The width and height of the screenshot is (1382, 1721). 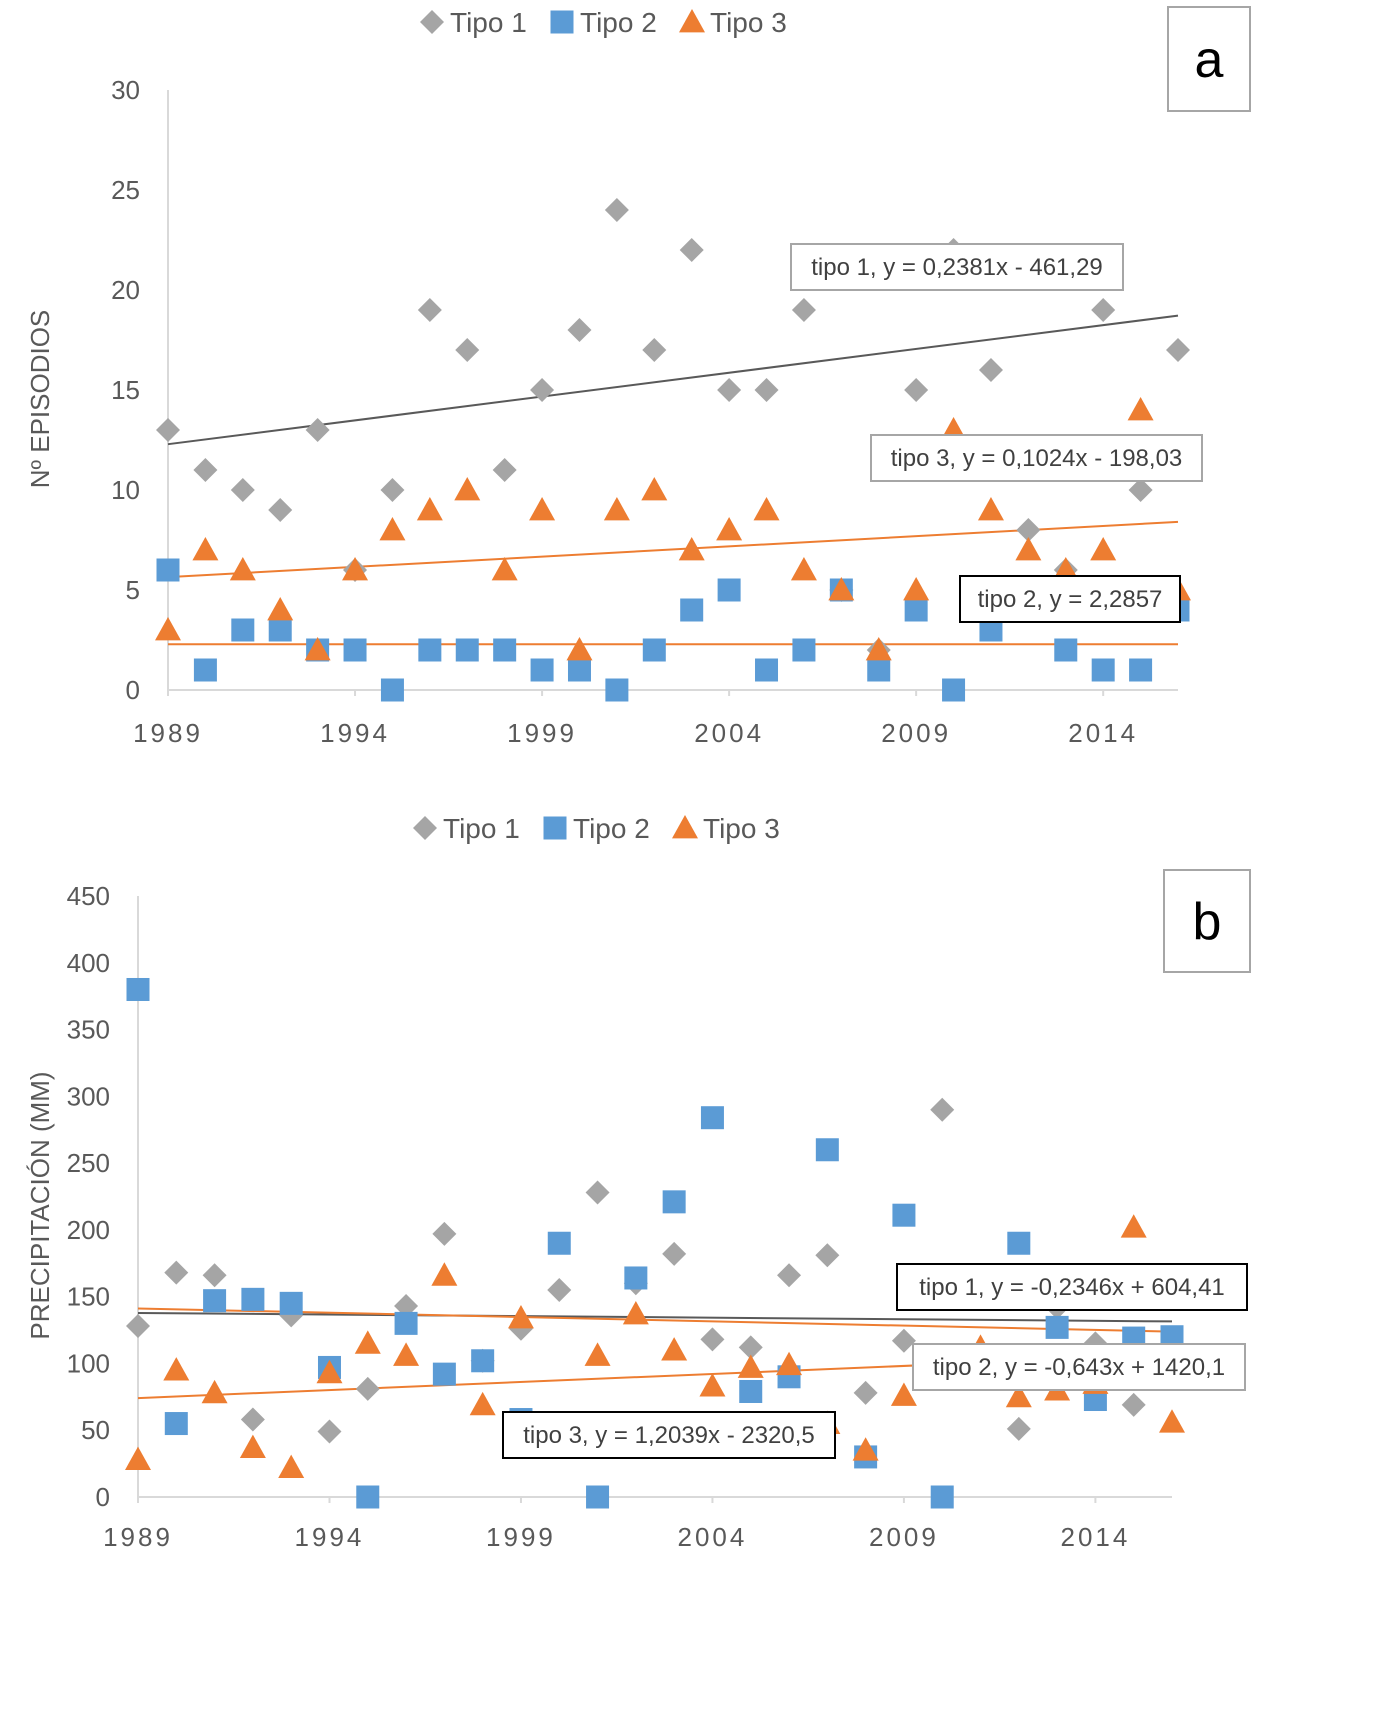 What do you see at coordinates (618, 22) in the screenshot?
I see `legend-label-2: Tipo 2` at bounding box center [618, 22].